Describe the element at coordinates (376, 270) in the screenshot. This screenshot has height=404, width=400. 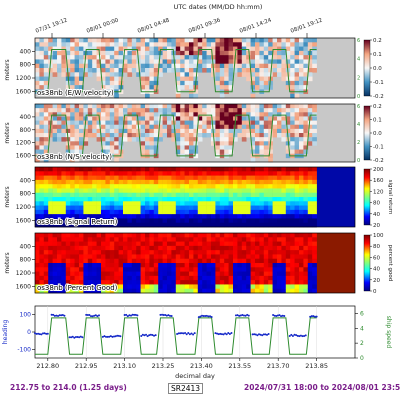
I see `pg-colorbar-tick: 40` at that location.